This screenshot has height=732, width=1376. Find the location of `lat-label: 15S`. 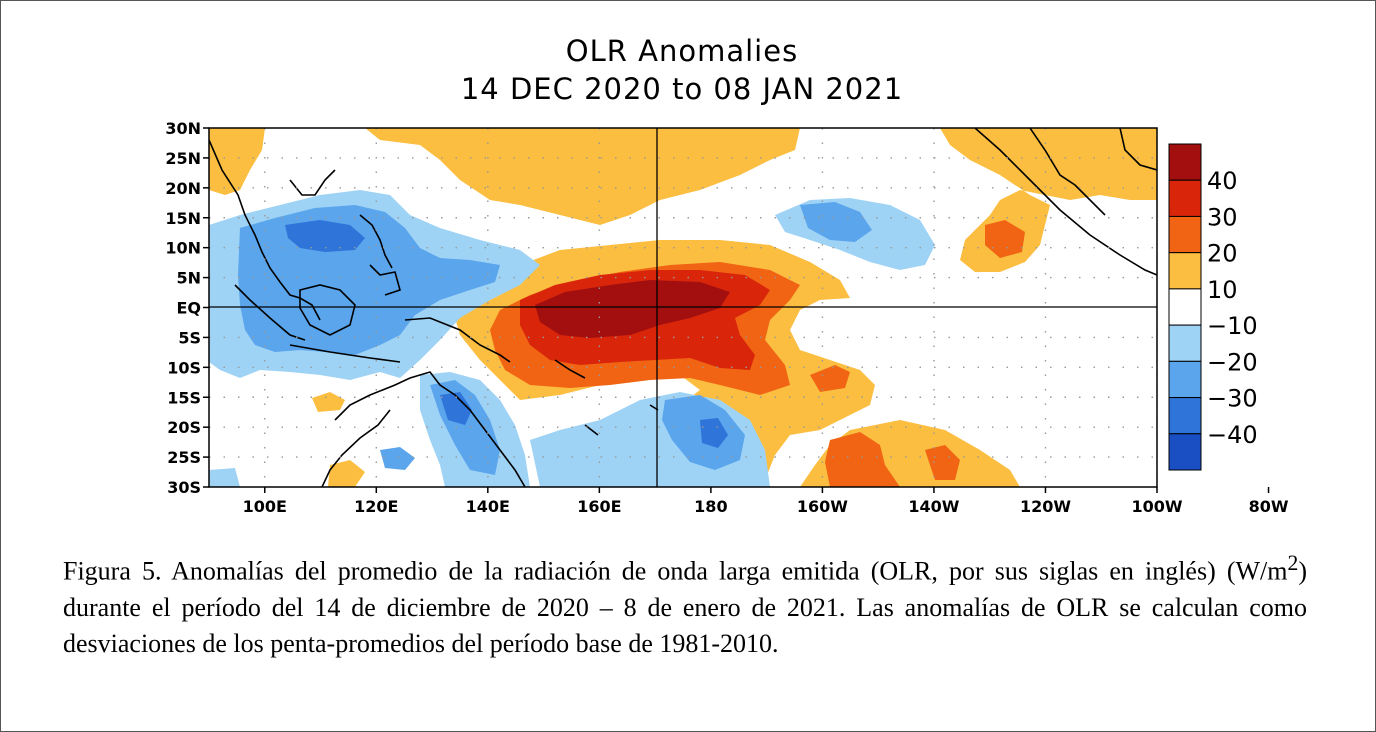

lat-label: 15S is located at coordinates (184, 397).